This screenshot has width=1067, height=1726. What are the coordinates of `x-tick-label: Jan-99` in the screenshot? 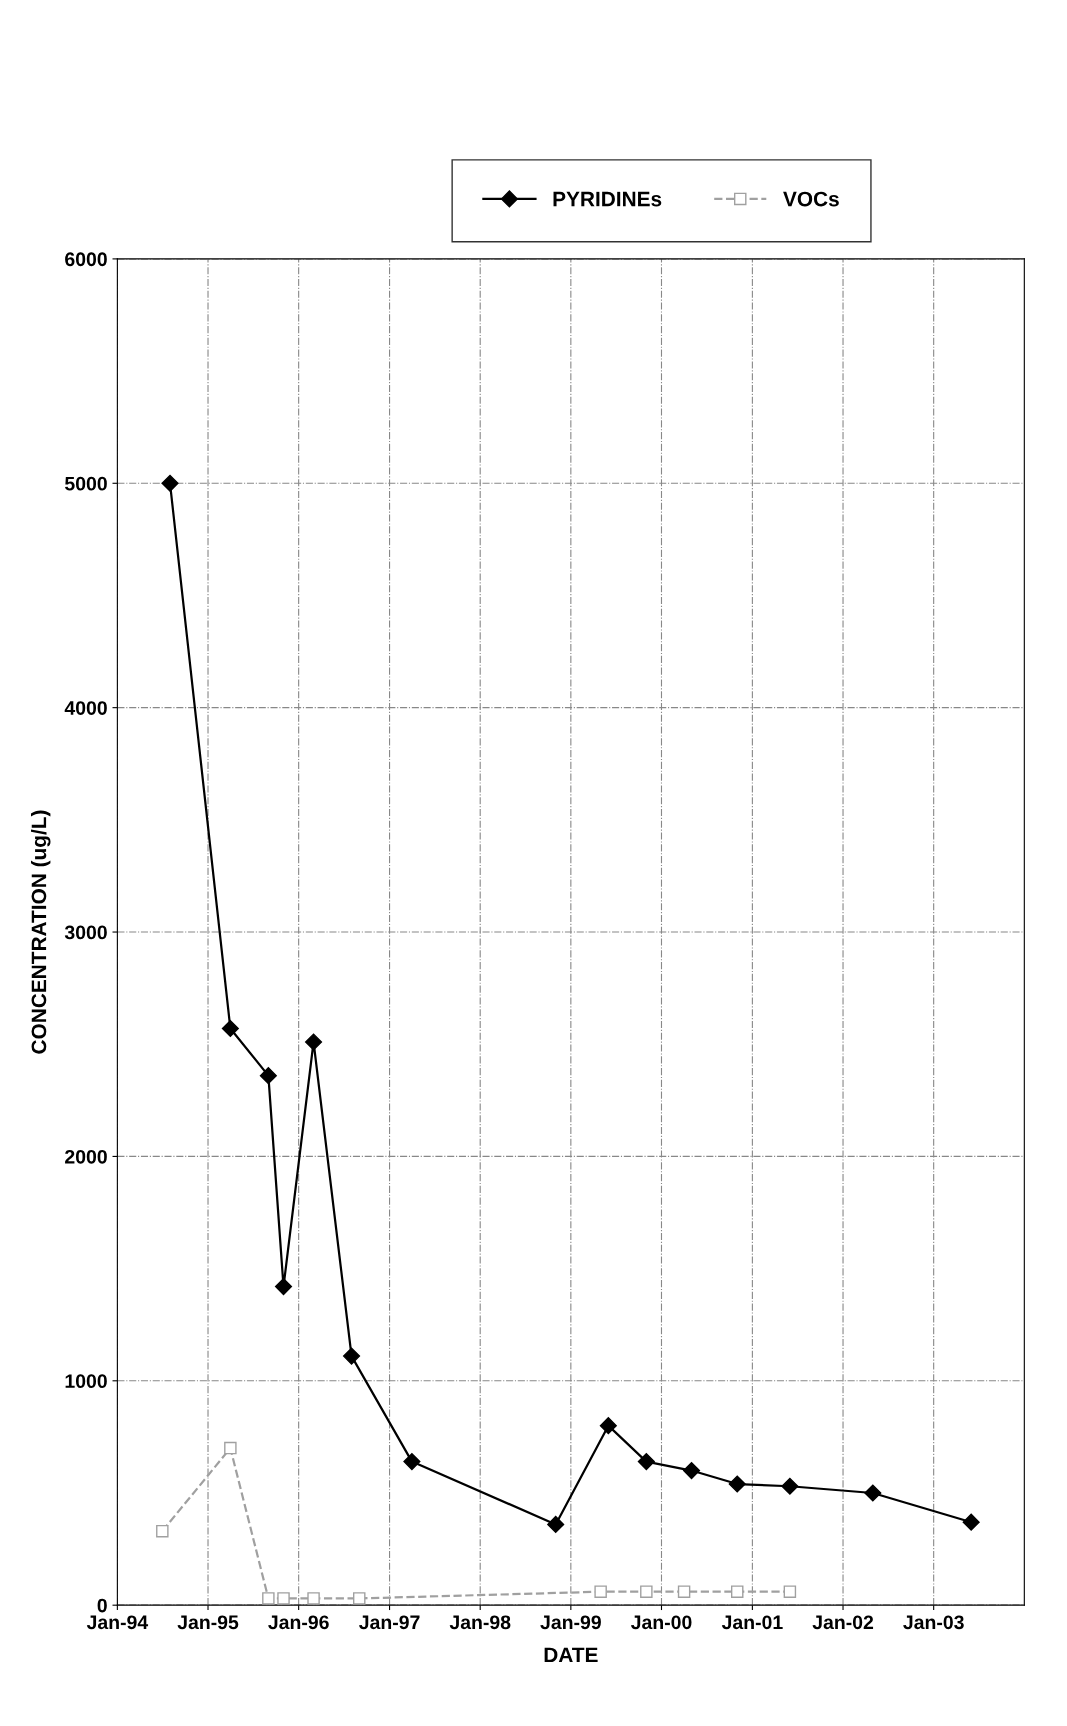 It's located at (570, 1622).